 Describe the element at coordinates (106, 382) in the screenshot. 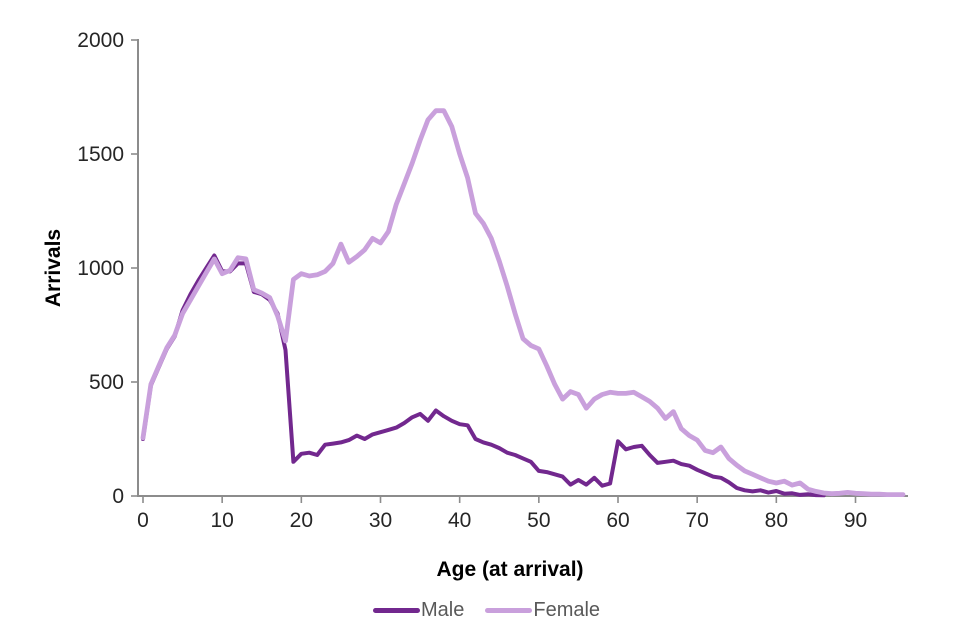

I see `y-tick-label: 500` at that location.